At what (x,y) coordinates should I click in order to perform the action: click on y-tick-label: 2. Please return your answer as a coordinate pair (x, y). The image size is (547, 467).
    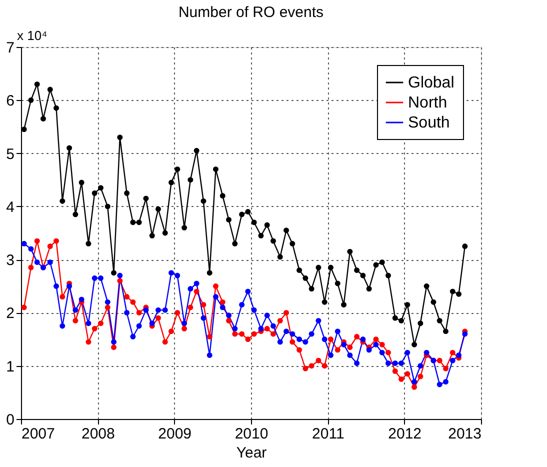
    Looking at the image, I should click on (10, 313).